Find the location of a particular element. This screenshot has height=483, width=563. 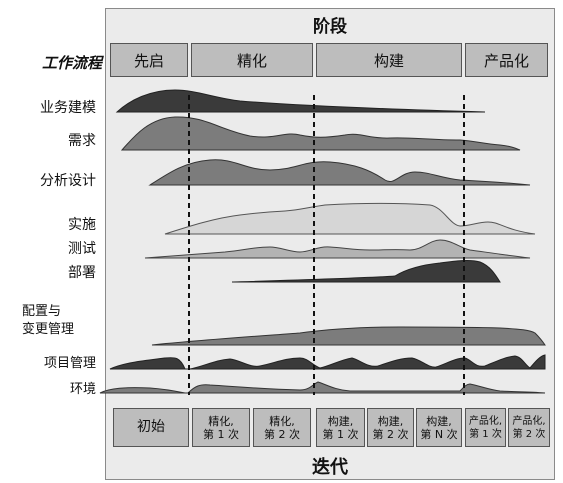

phase-transition: 产品化 is located at coordinates (506, 60).